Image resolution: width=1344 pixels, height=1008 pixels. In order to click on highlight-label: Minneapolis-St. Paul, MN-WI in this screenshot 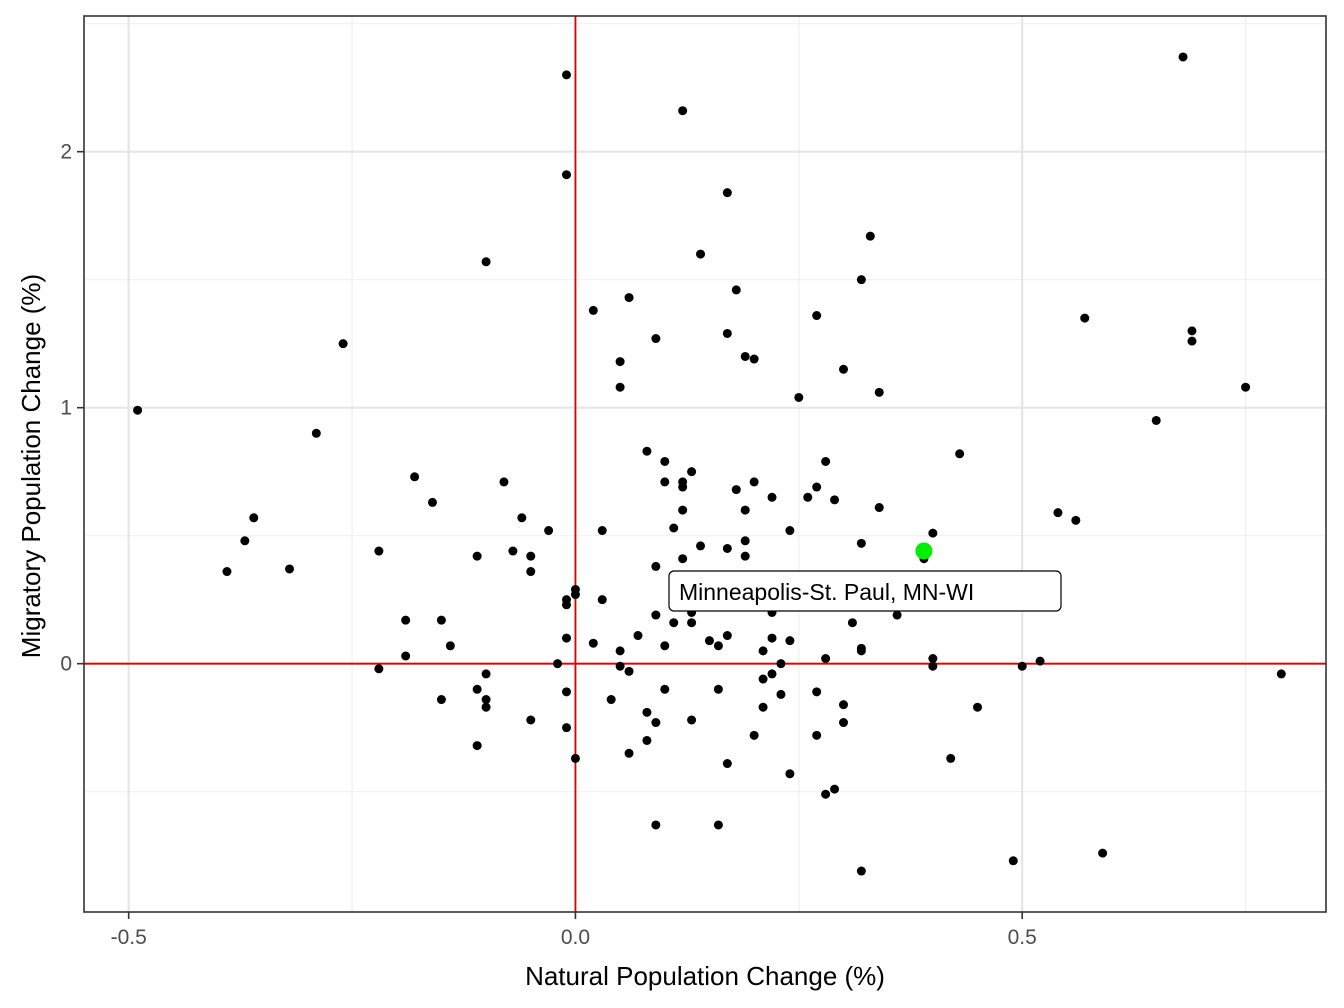, I will do `click(826, 592)`.